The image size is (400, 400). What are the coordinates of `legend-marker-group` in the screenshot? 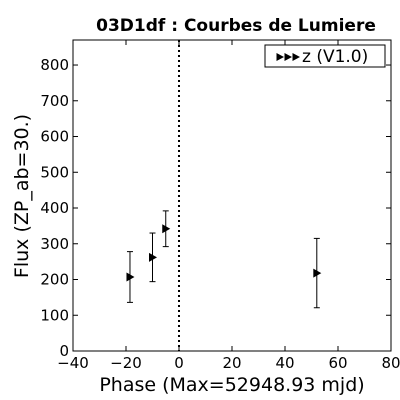 It's located at (288, 57).